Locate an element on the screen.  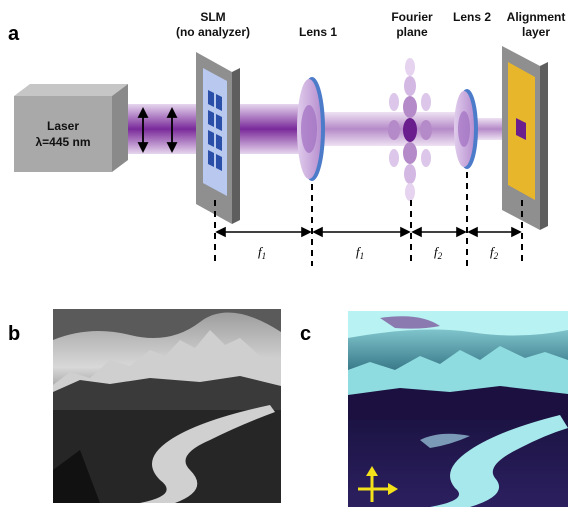
slm-label-line2: (no analyzer) is located at coordinates (213, 32).